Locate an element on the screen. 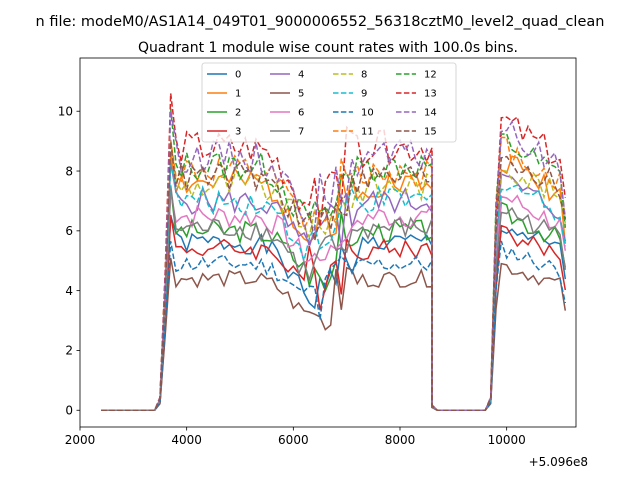  legend-label: 12 is located at coordinates (430, 75).